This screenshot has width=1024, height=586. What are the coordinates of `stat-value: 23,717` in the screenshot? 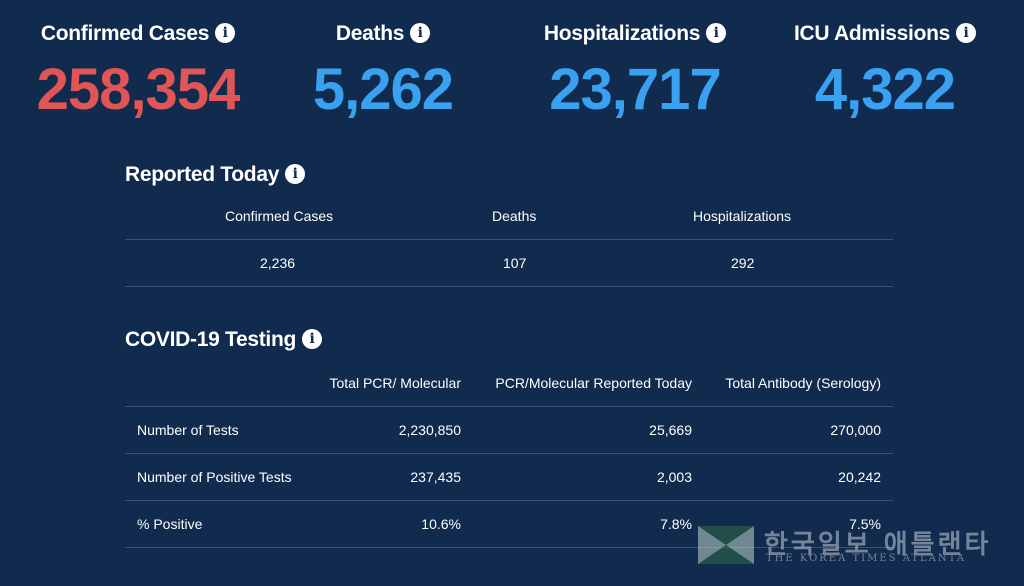 It's located at (635, 89).